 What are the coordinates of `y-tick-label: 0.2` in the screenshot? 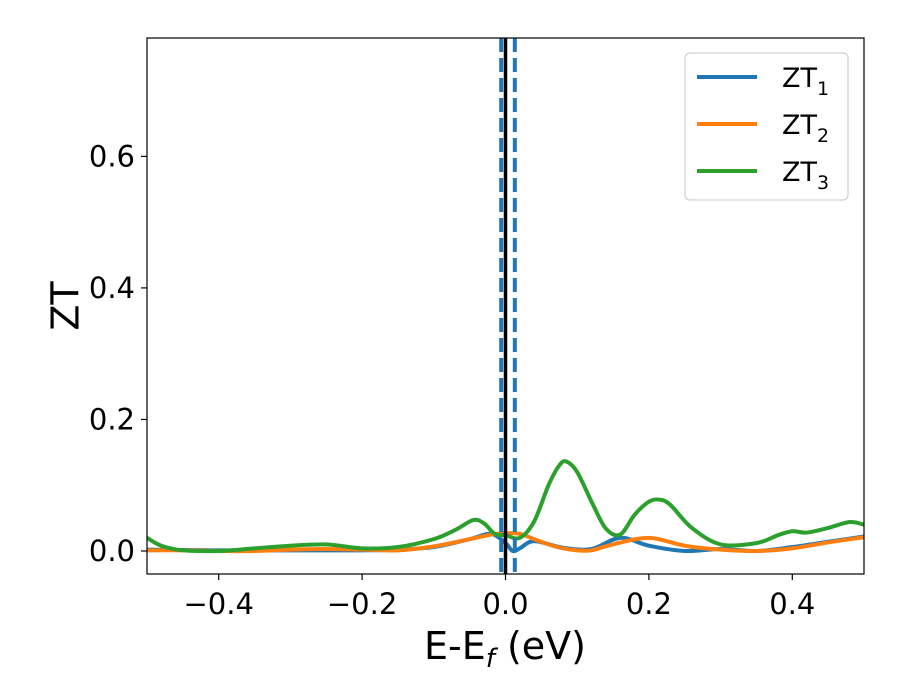 It's located at (112, 419).